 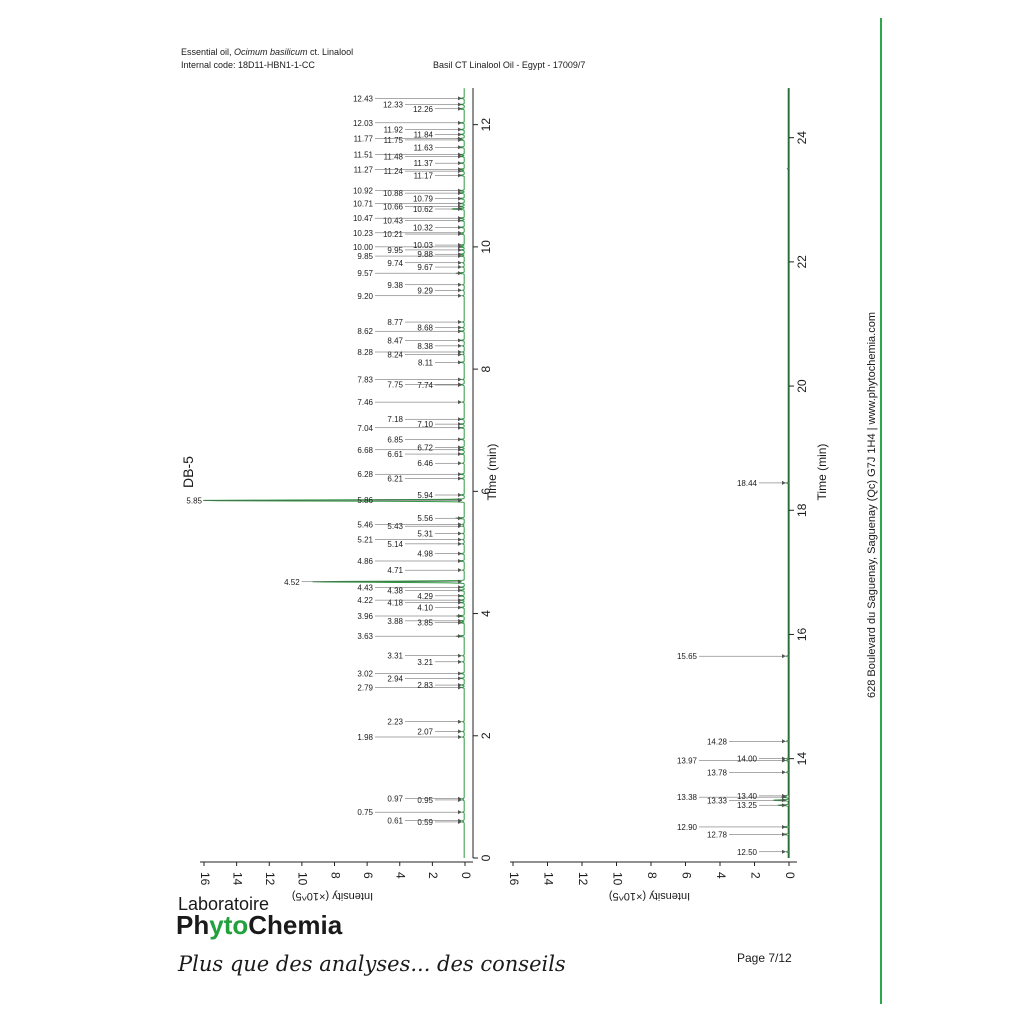 I want to click on peak-label: 12.33, so click(x=393, y=105).